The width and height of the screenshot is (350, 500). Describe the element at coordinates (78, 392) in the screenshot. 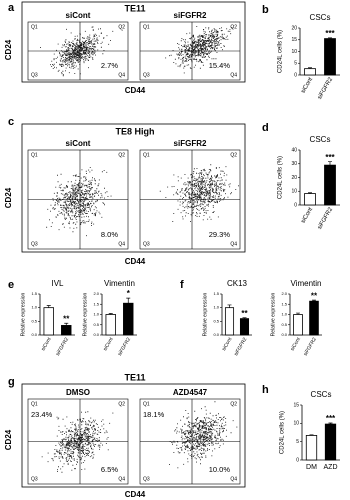

I see `plot-label: DMSO` at that location.